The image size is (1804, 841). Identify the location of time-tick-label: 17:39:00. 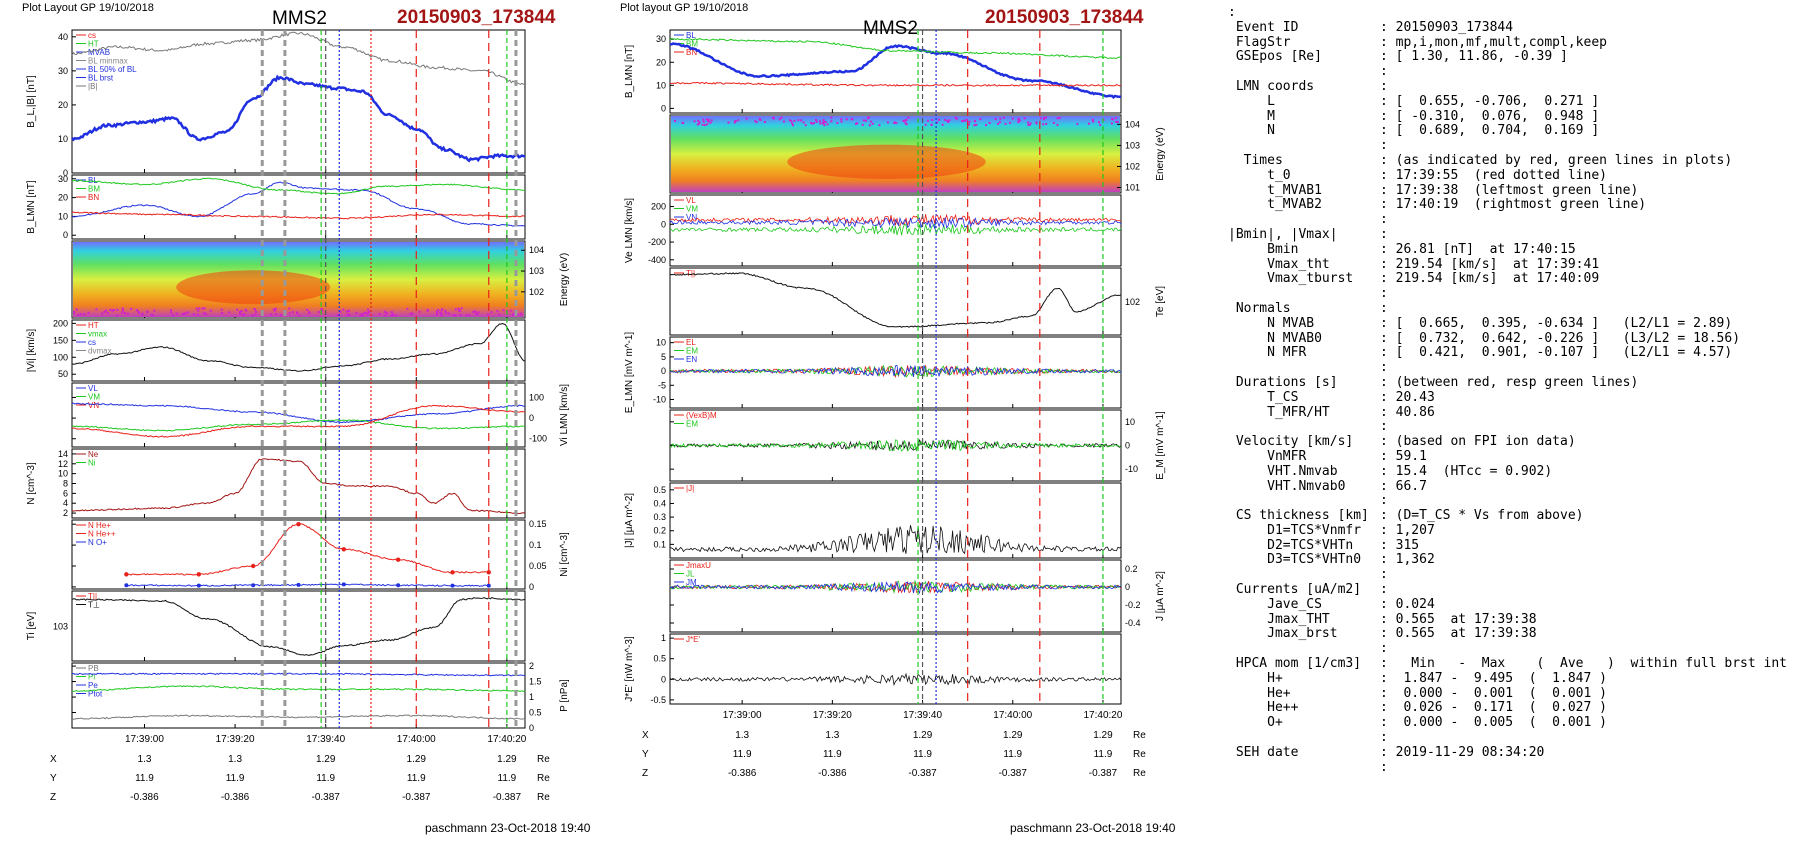
(742, 715).